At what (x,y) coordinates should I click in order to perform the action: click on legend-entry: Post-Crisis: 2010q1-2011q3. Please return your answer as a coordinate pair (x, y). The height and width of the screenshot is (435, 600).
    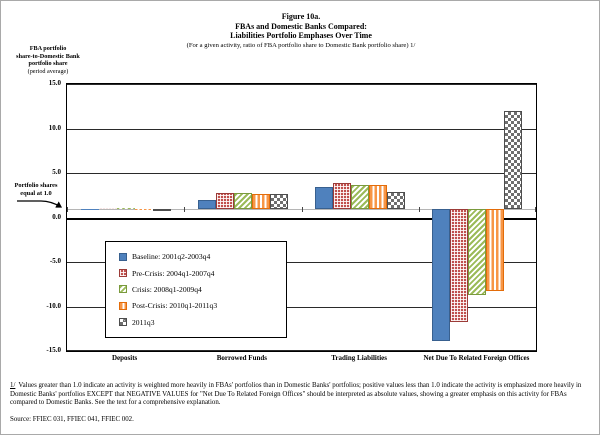
    Looking at the image, I should click on (202, 305).